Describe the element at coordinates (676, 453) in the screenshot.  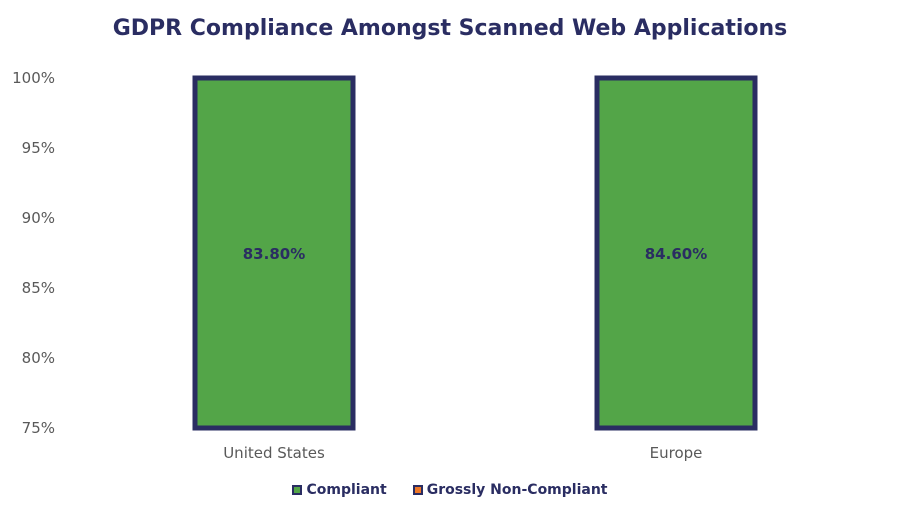
I see `x-tick-label: Europe` at that location.